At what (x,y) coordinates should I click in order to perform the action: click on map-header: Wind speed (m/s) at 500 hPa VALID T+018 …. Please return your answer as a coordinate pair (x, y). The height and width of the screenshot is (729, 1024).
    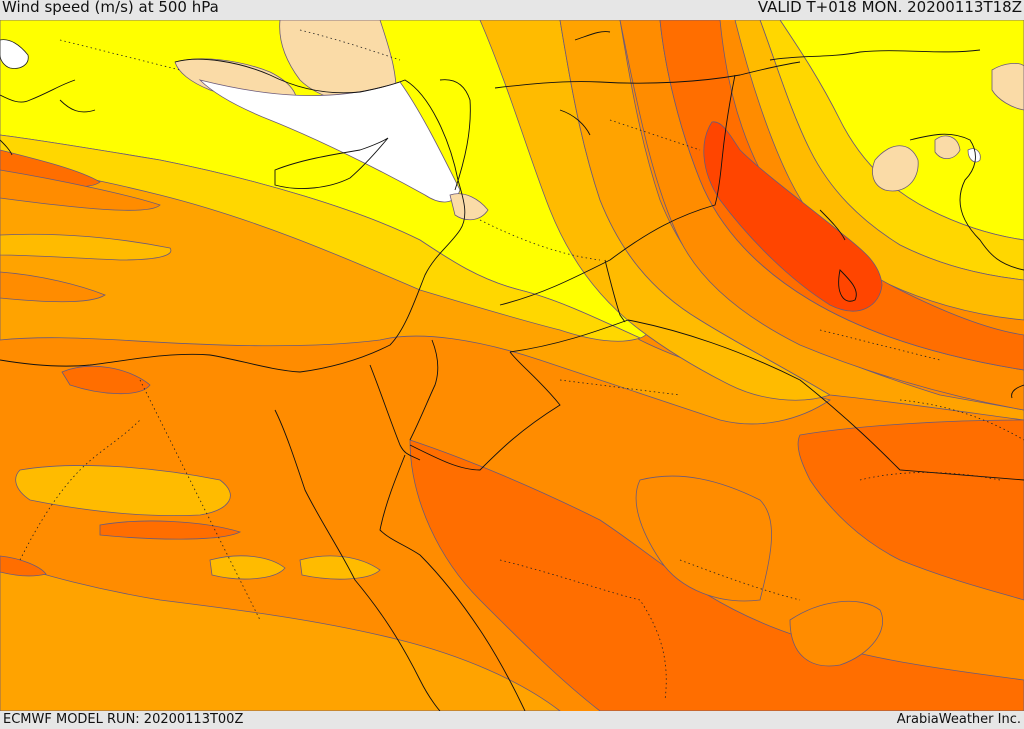
    Looking at the image, I should click on (512, 10).